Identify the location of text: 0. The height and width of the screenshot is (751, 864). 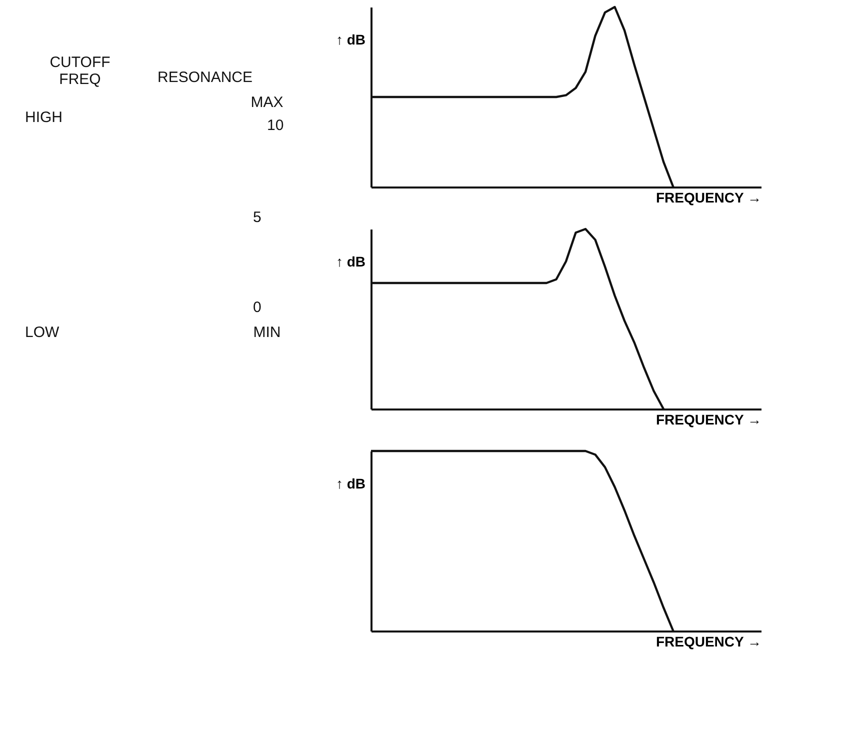
(257, 307).